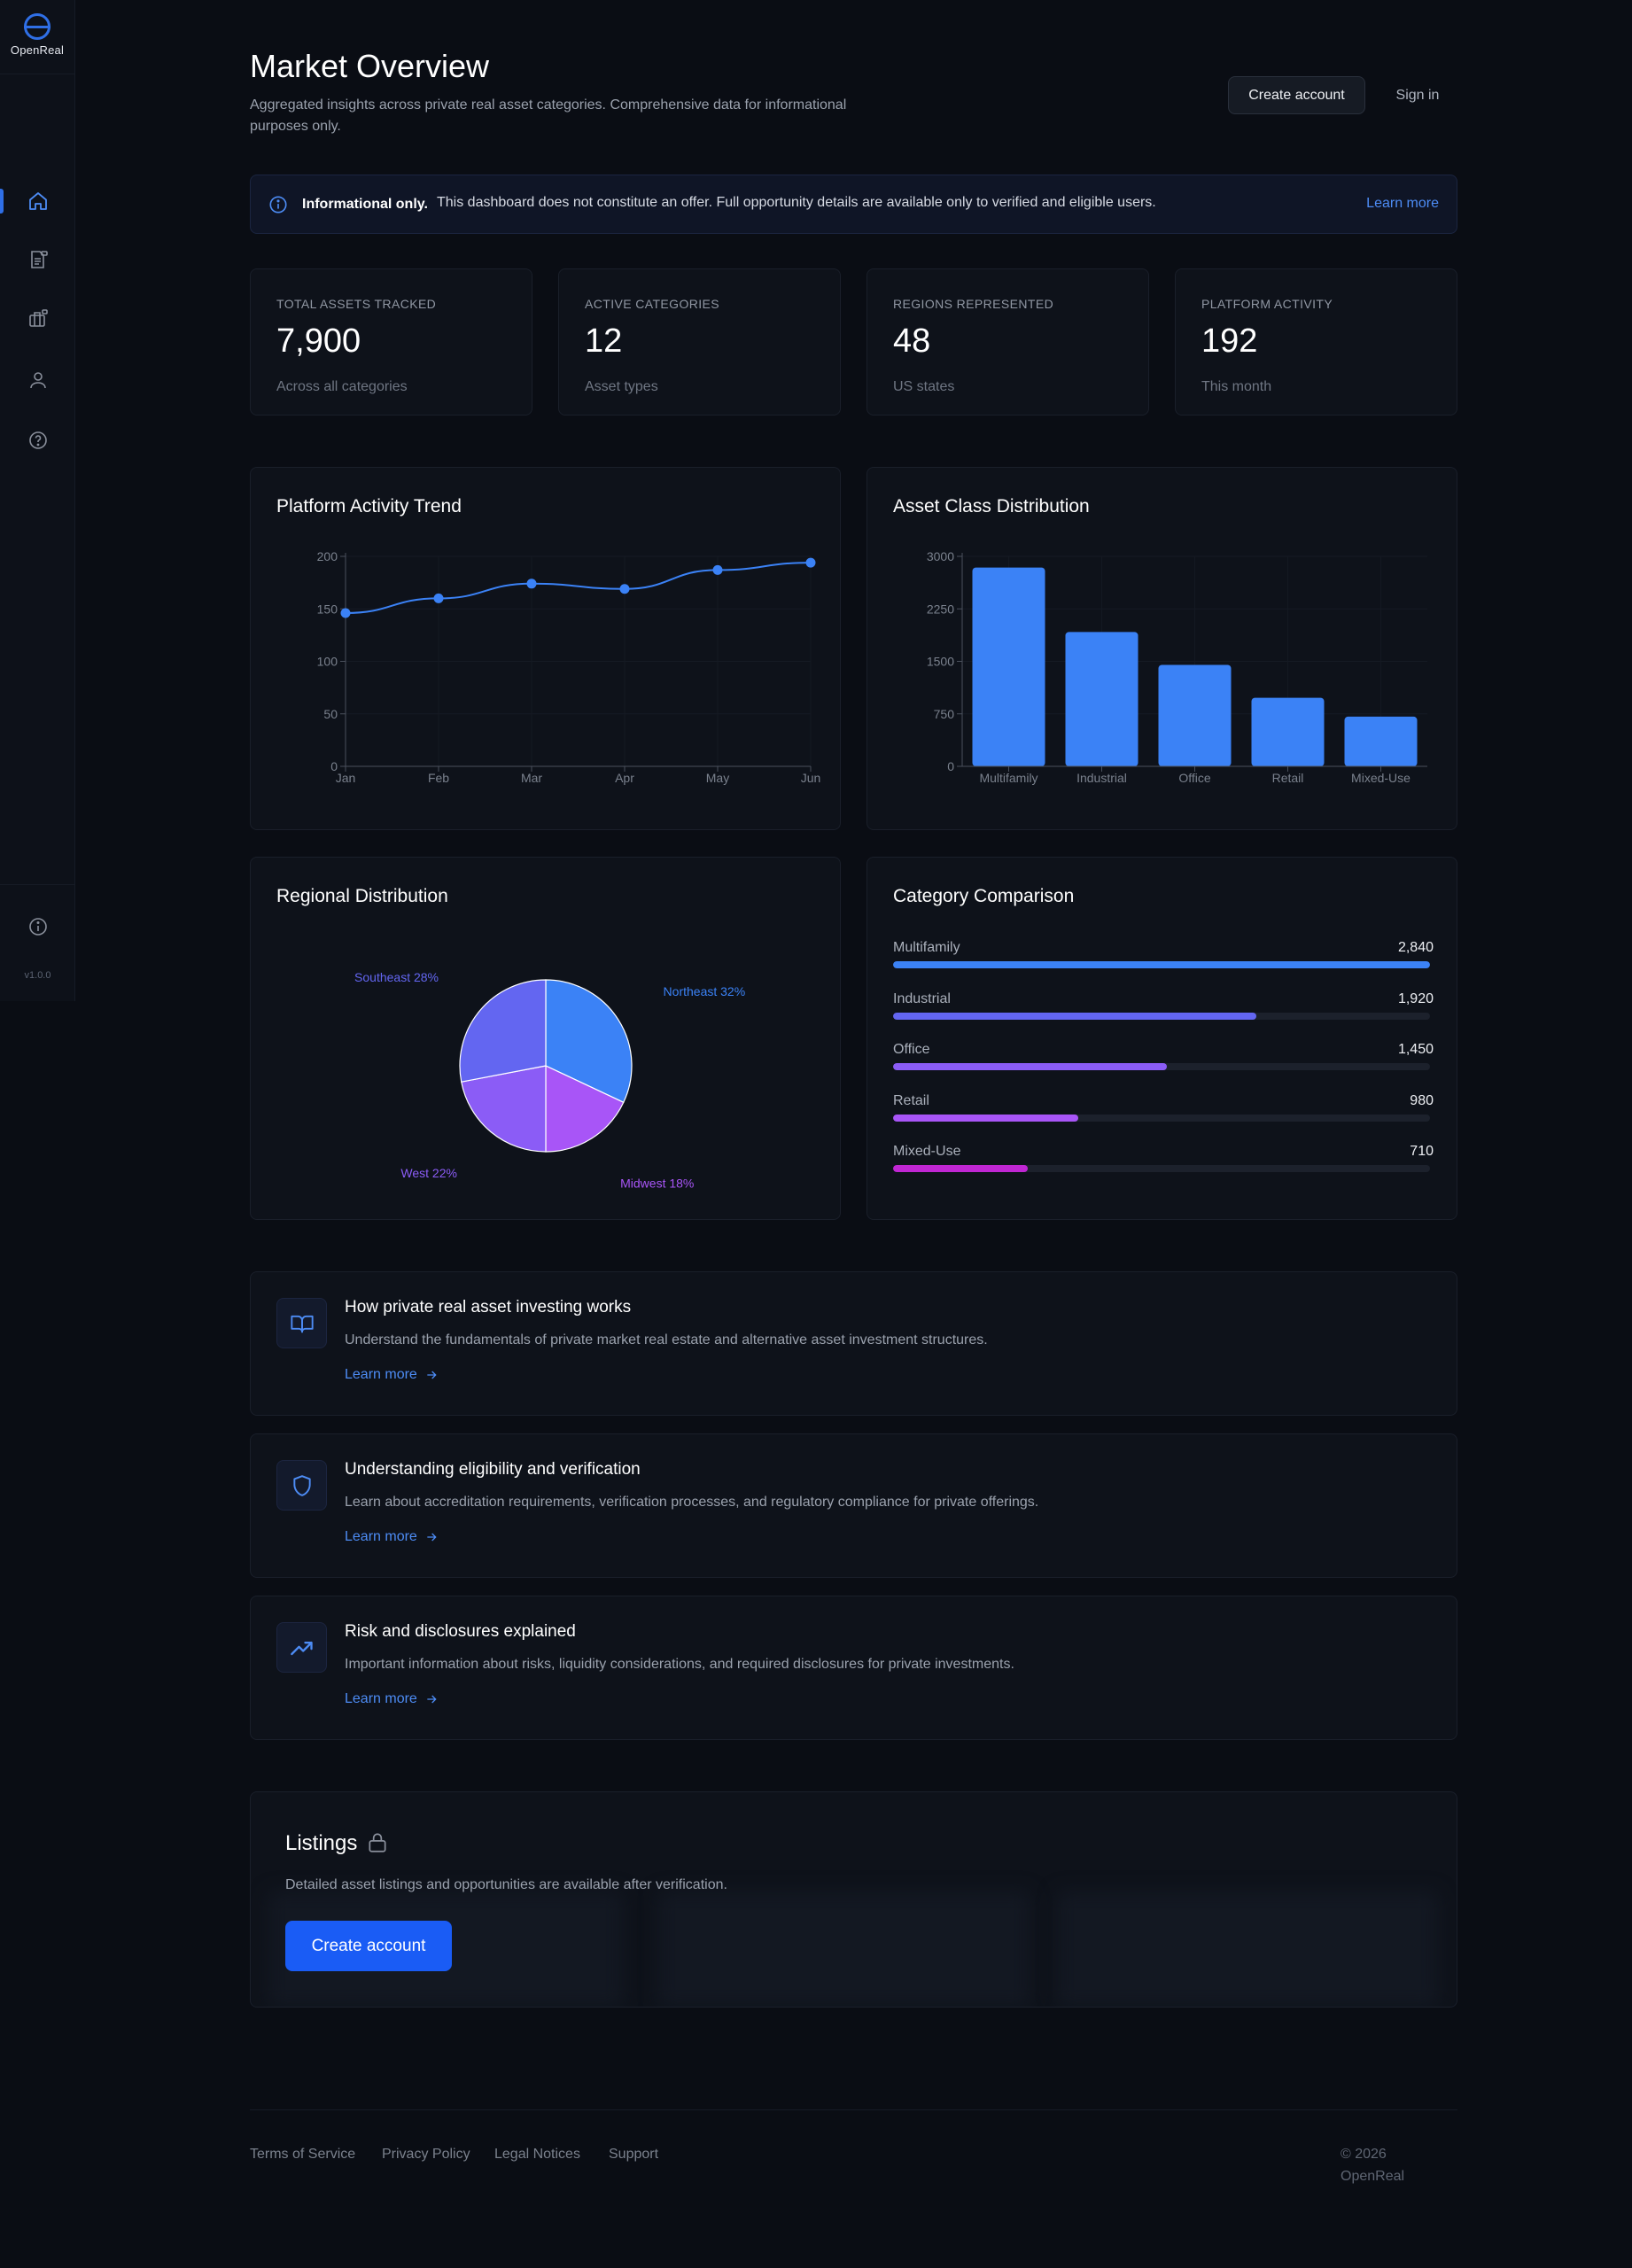 The width and height of the screenshot is (1632, 2268). Describe the element at coordinates (504, 1109) in the screenshot. I see `pie-slice` at that location.